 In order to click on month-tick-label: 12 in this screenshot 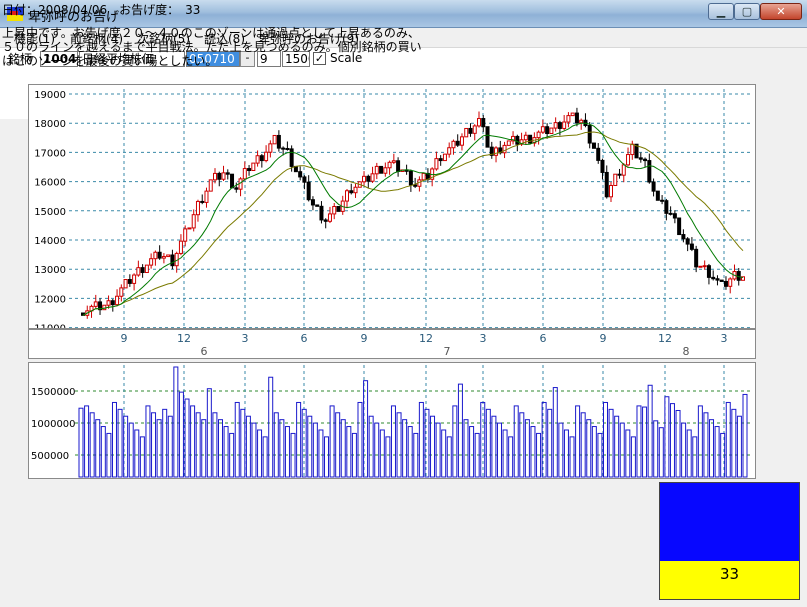, I will do `click(426, 338)`.